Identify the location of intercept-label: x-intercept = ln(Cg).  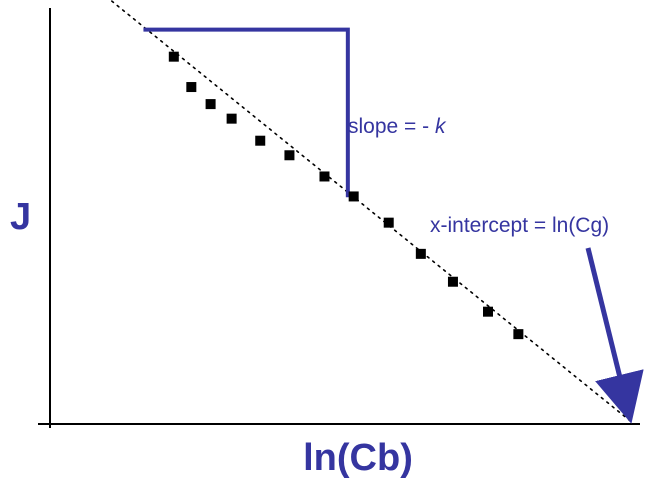
(519, 225).